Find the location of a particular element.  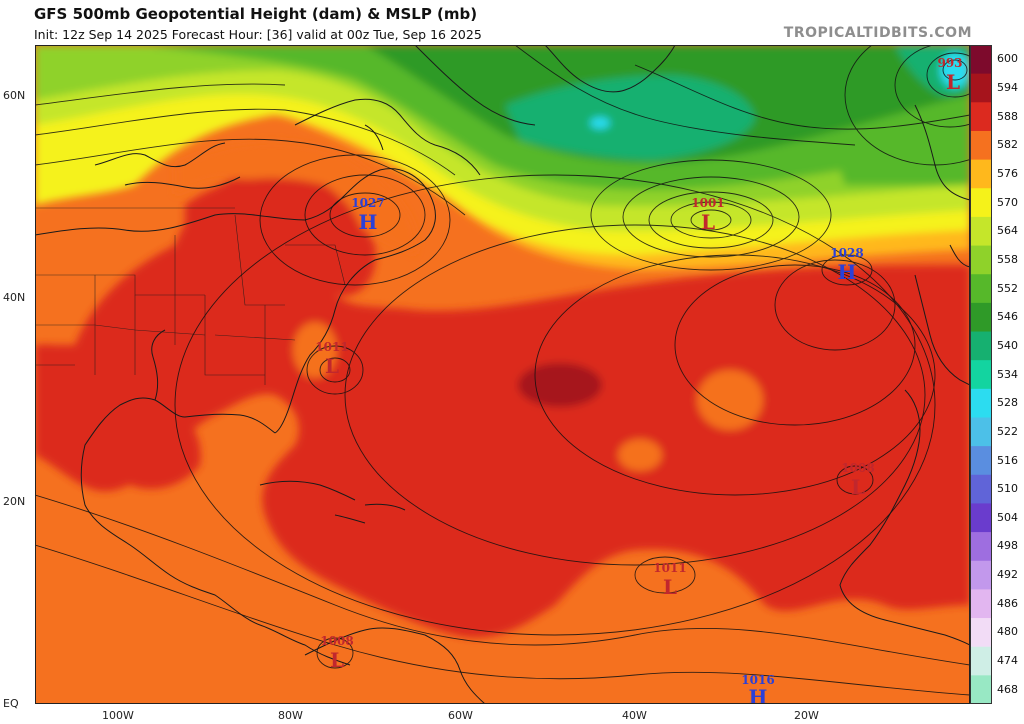

colorbar-label-468: 468 is located at coordinates (1007, 689).